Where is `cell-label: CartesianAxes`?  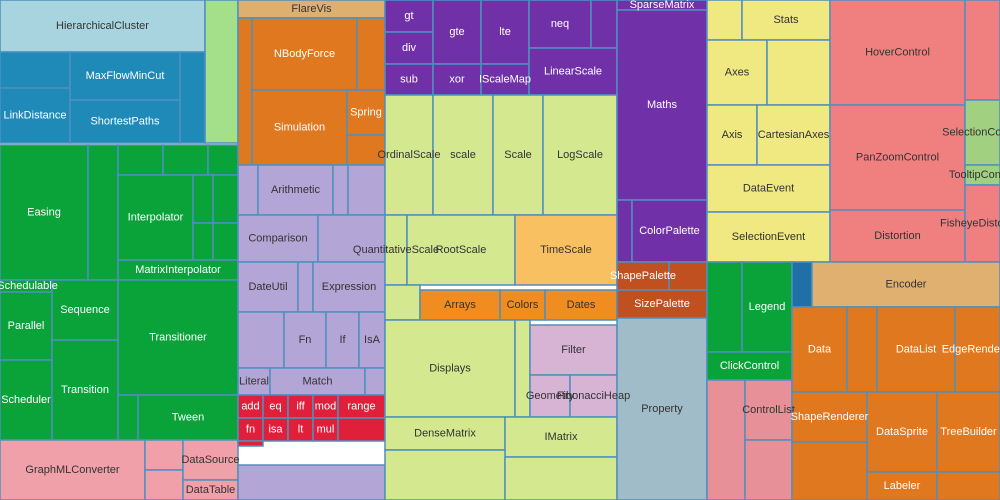 cell-label: CartesianAxes is located at coordinates (794, 135).